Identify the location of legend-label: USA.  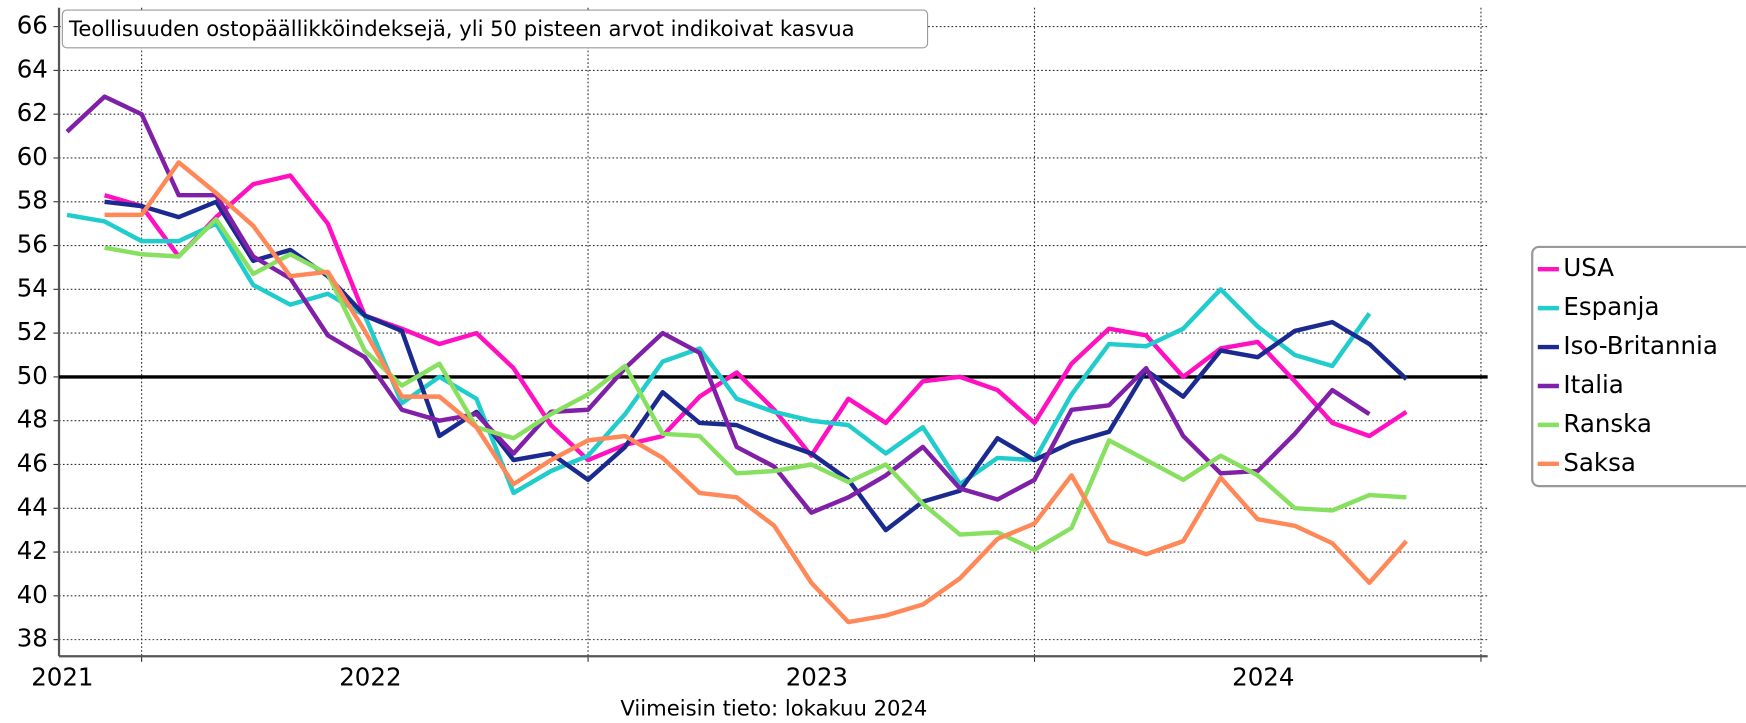
(1588, 267).